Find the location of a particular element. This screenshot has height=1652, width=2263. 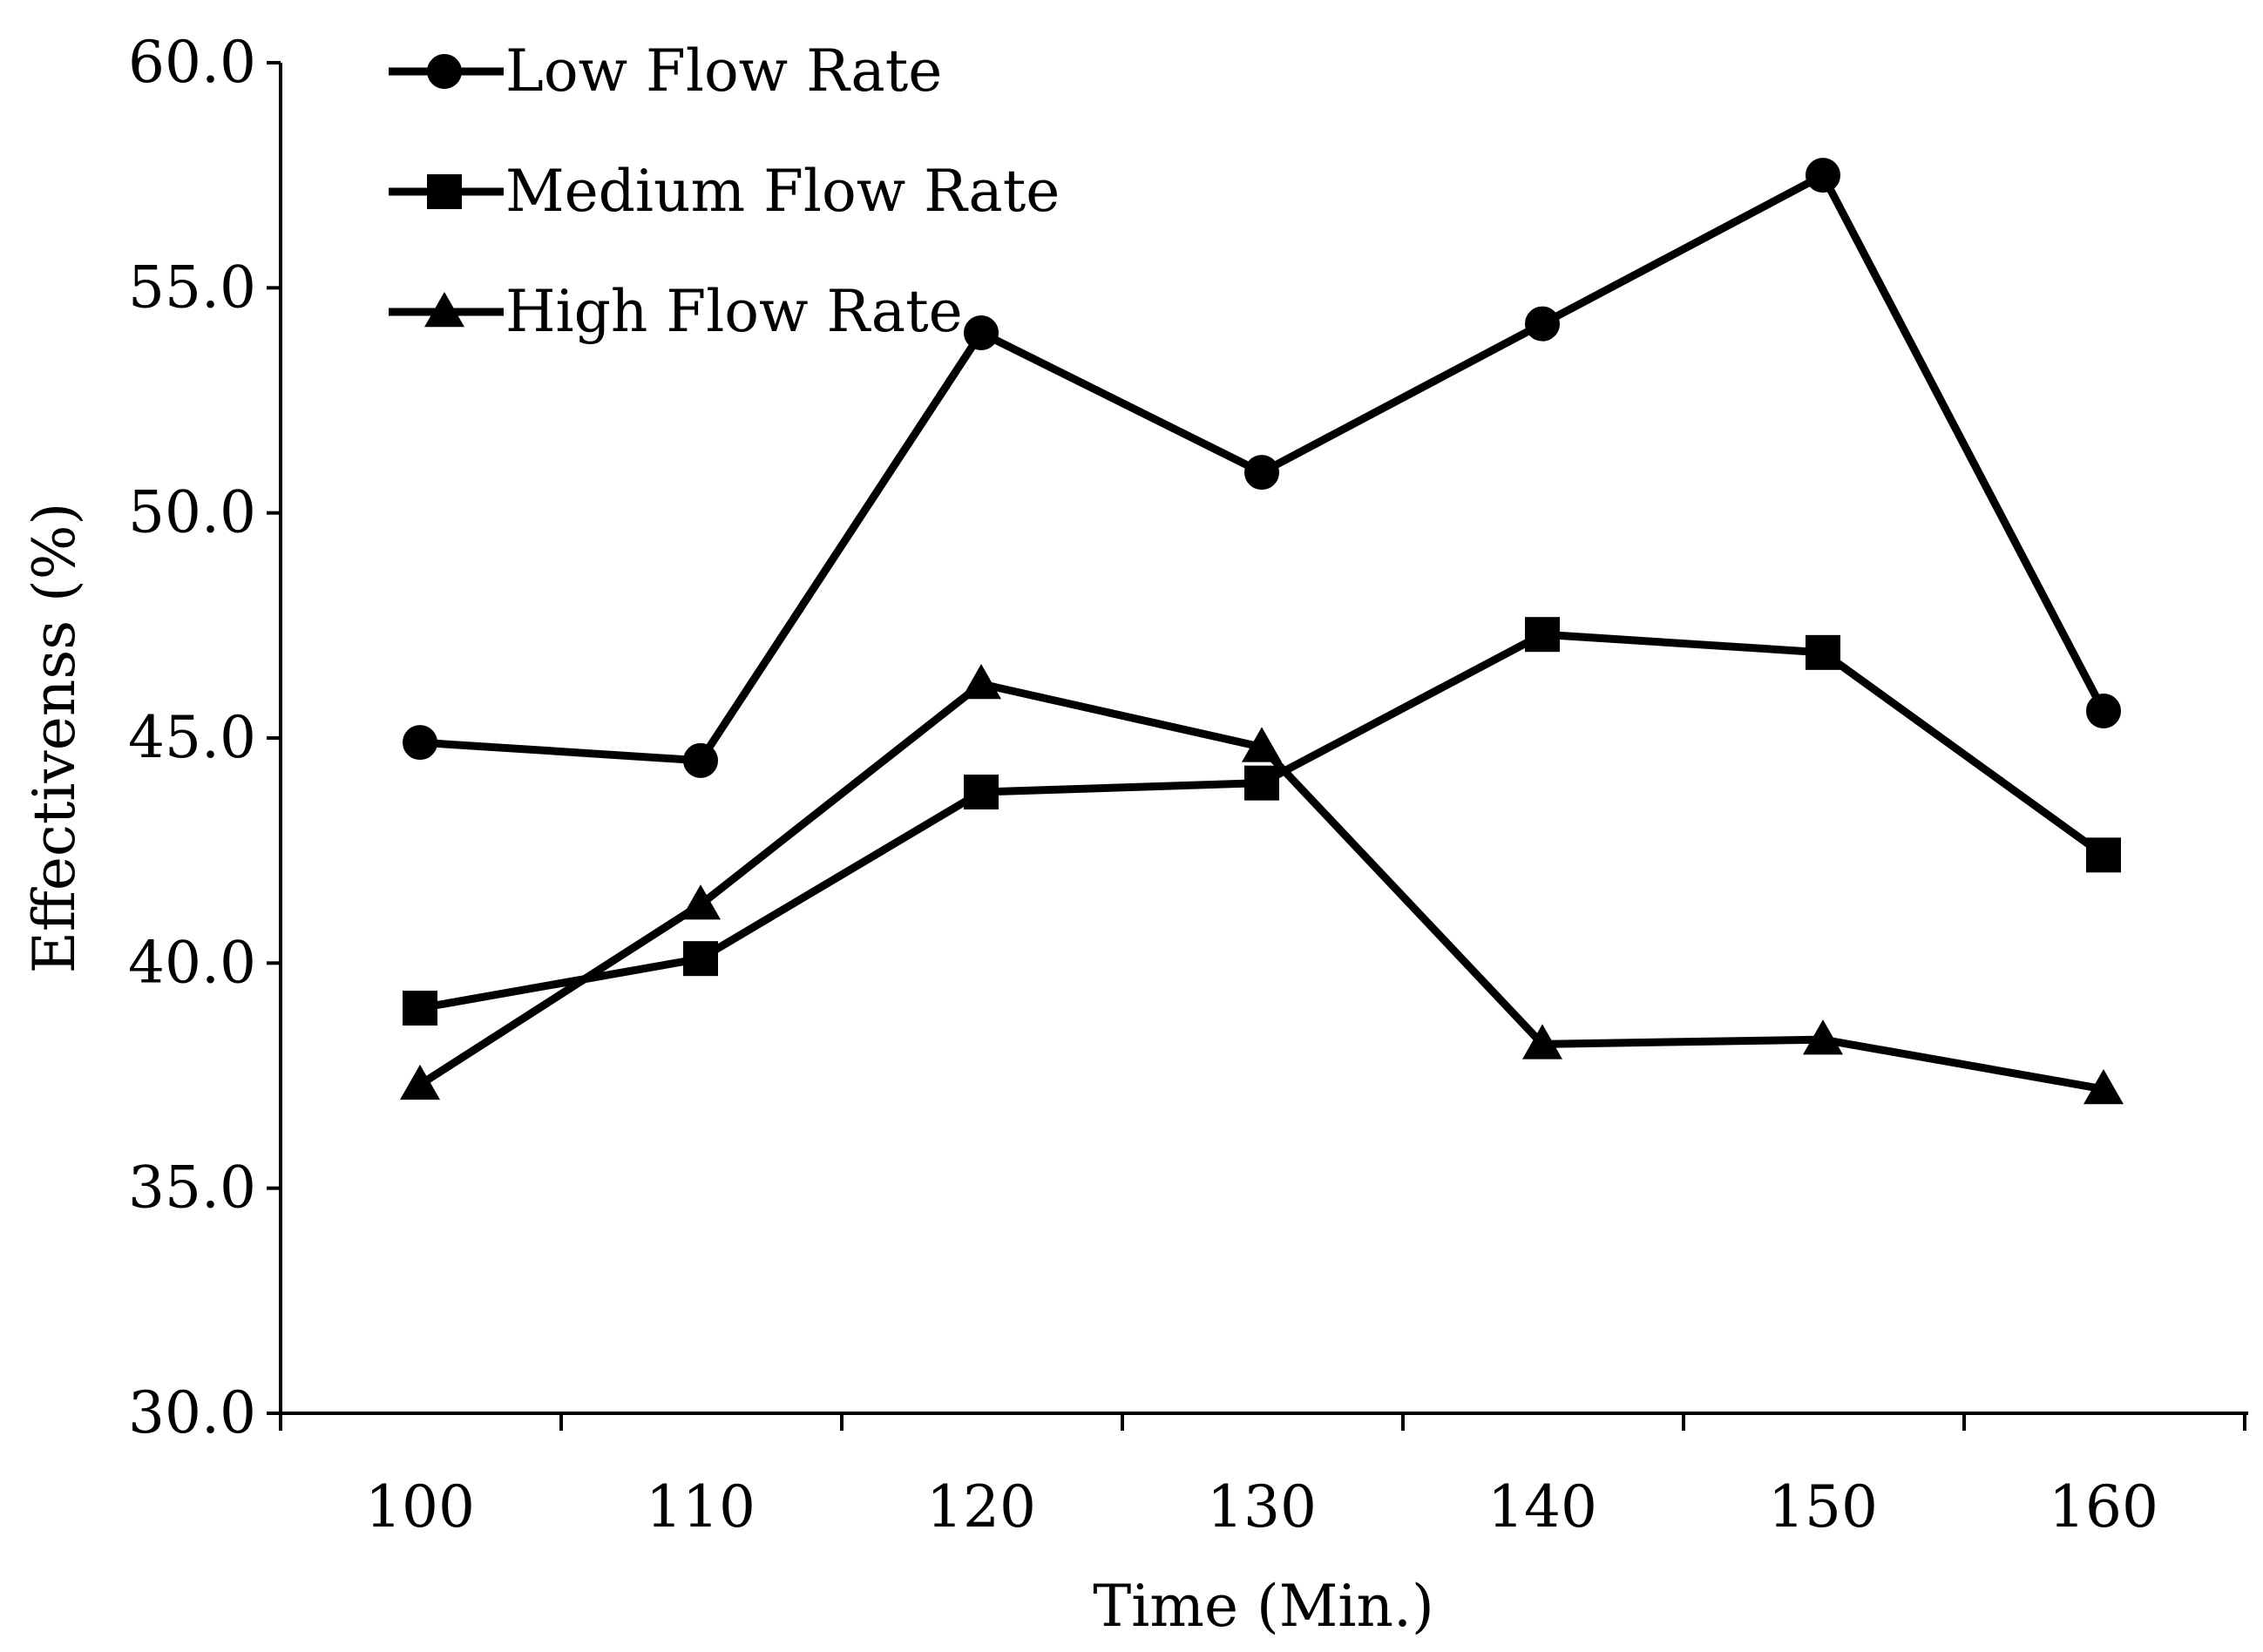

x-tick-label: 120 is located at coordinates (981, 1506).